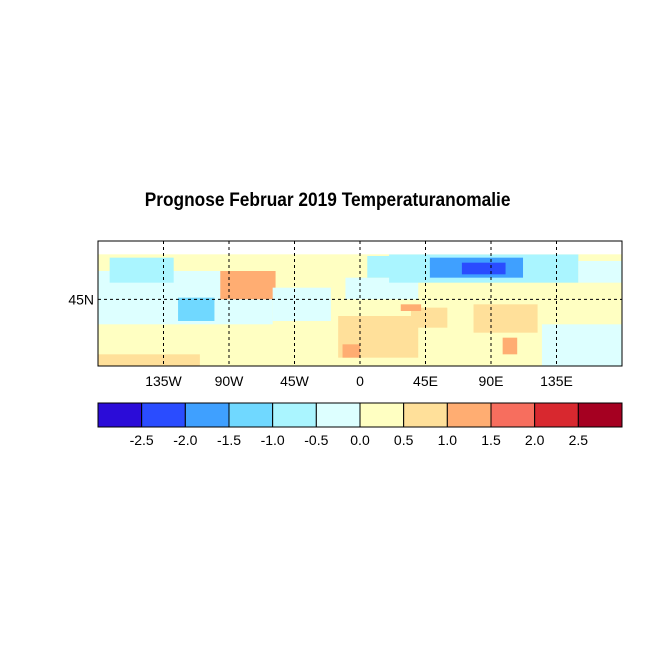 This screenshot has width=654, height=654. Describe the element at coordinates (491, 440) in the screenshot. I see `colorbar-label: 1.5` at that location.